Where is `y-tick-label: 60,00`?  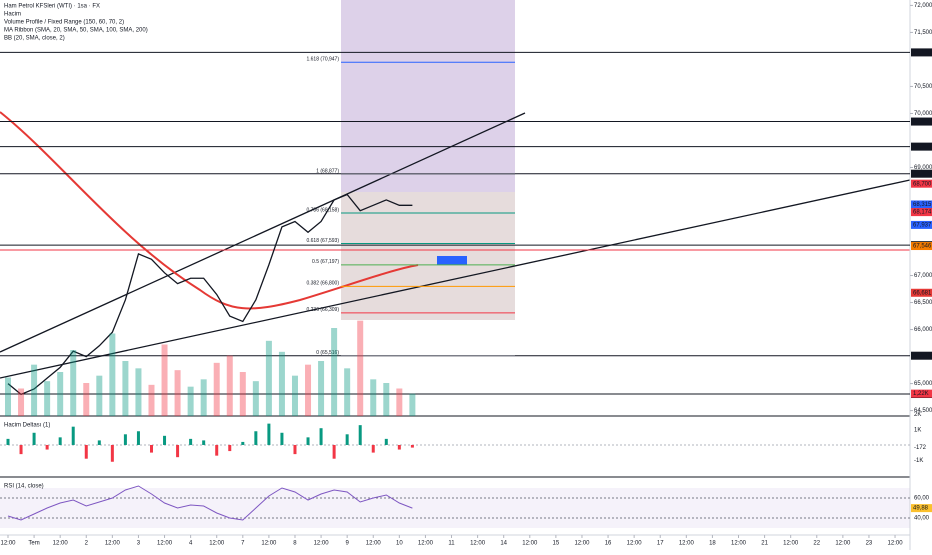
y-tick-label: 60,00 is located at coordinates (922, 499).